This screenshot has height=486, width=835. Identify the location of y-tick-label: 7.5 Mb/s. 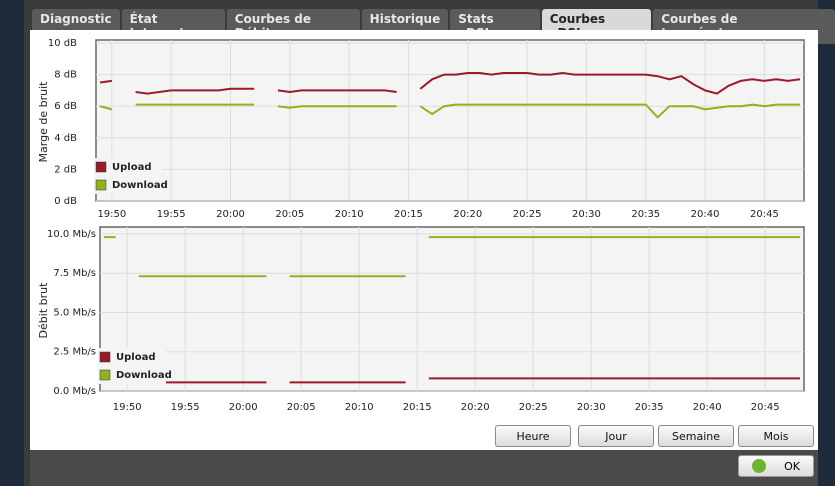
(74, 273).